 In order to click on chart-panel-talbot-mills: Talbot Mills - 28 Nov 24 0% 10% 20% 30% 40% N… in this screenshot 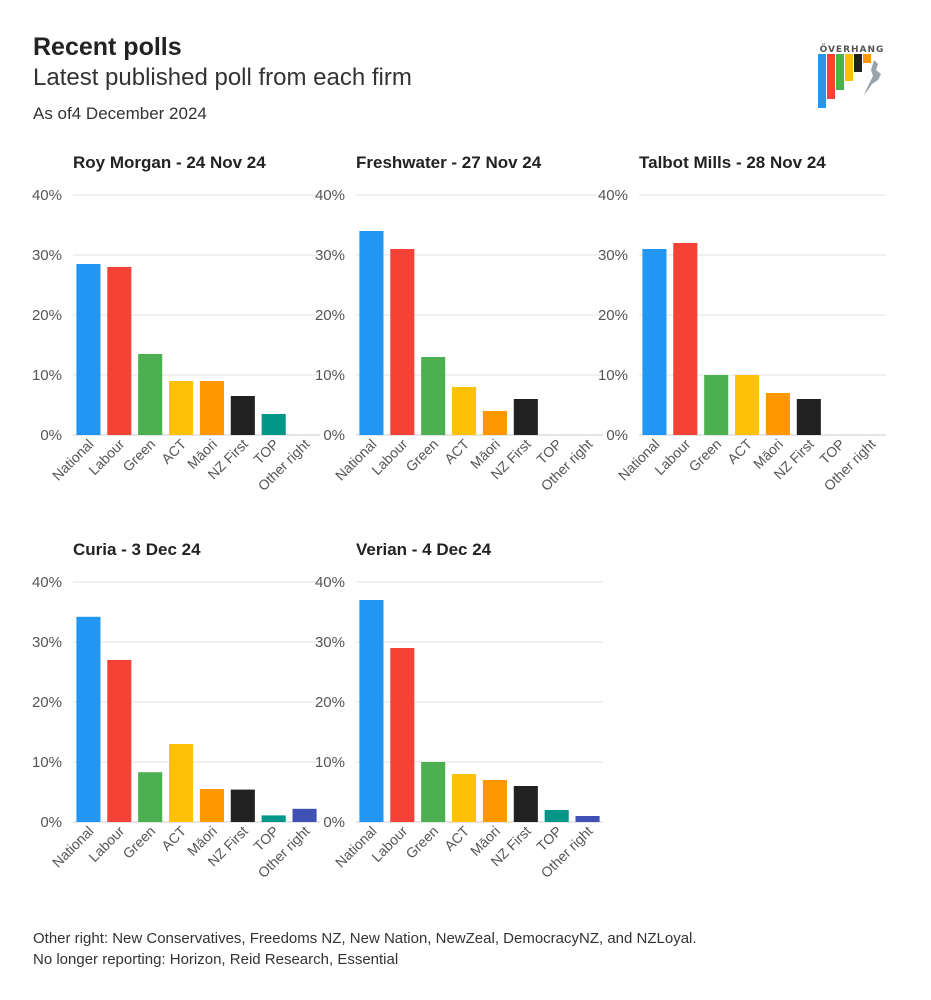, I will do `click(743, 338)`.